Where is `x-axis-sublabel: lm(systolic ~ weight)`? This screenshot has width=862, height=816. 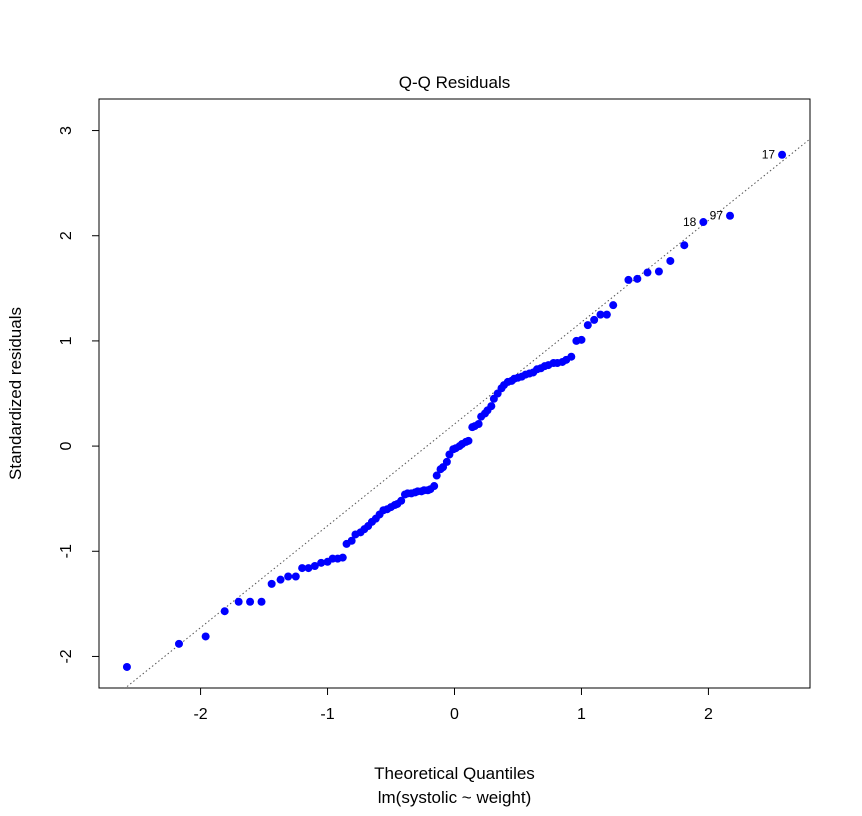
x-axis-sublabel: lm(systolic ~ weight) is located at coordinates (455, 797).